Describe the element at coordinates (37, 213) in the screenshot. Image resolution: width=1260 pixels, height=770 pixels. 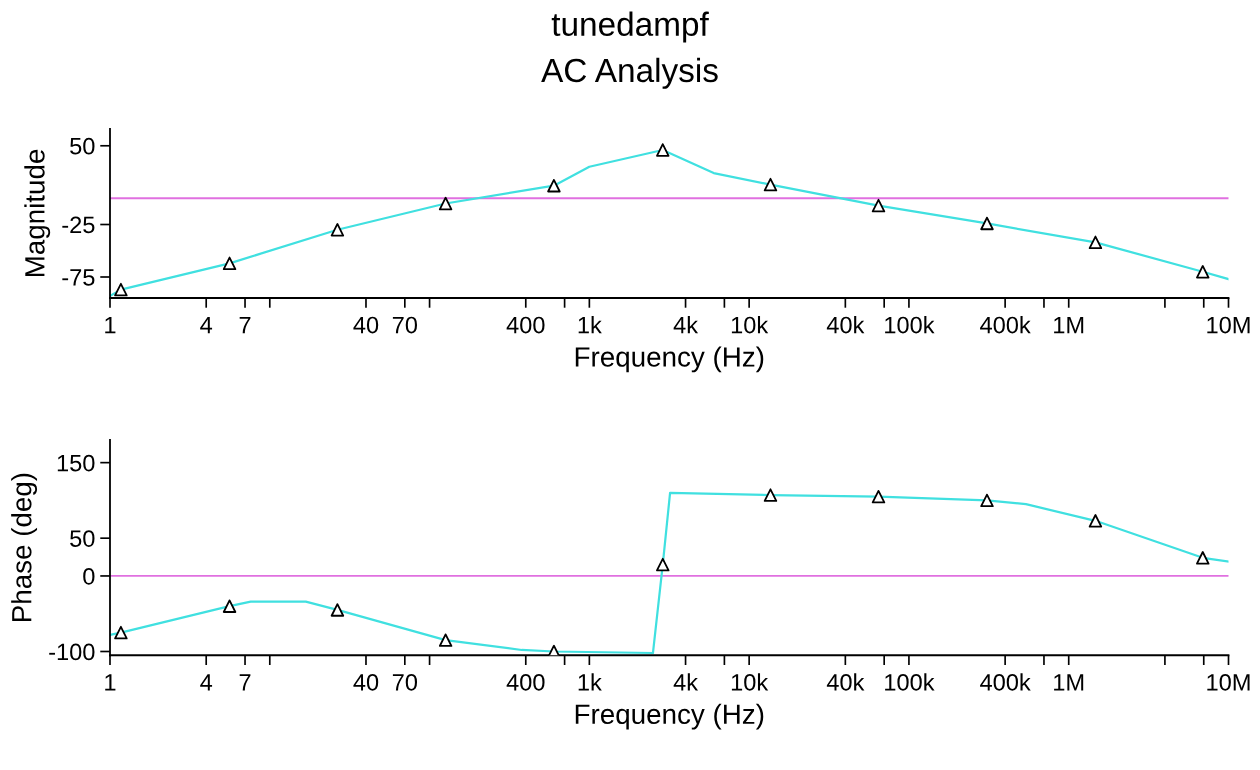
I see `y-axis-title: Magnitude` at that location.